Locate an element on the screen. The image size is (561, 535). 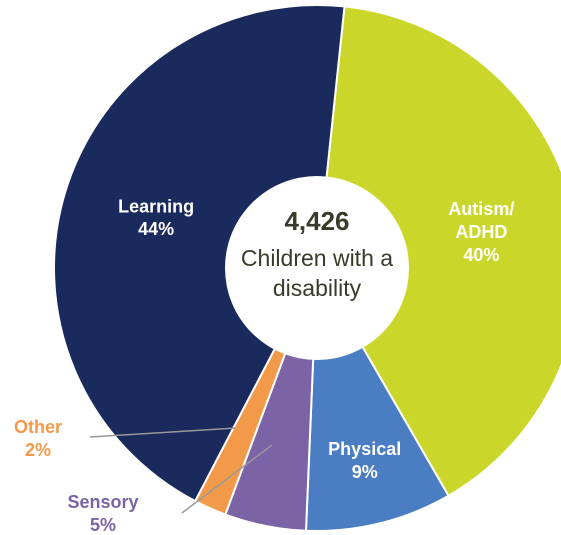
value-label: 5% is located at coordinates (103, 525).